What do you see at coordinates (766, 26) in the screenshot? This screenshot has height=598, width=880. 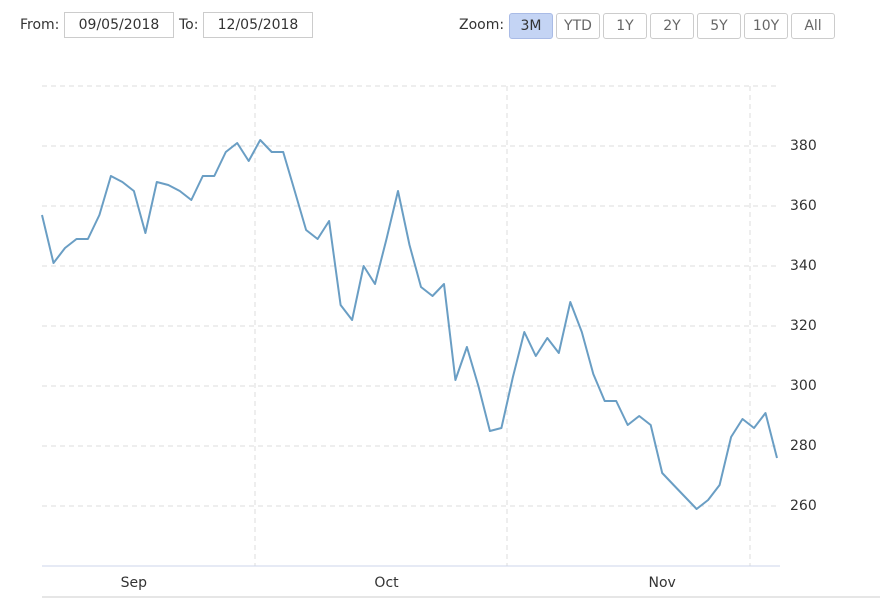 I see `zoom-button: 10Y` at bounding box center [766, 26].